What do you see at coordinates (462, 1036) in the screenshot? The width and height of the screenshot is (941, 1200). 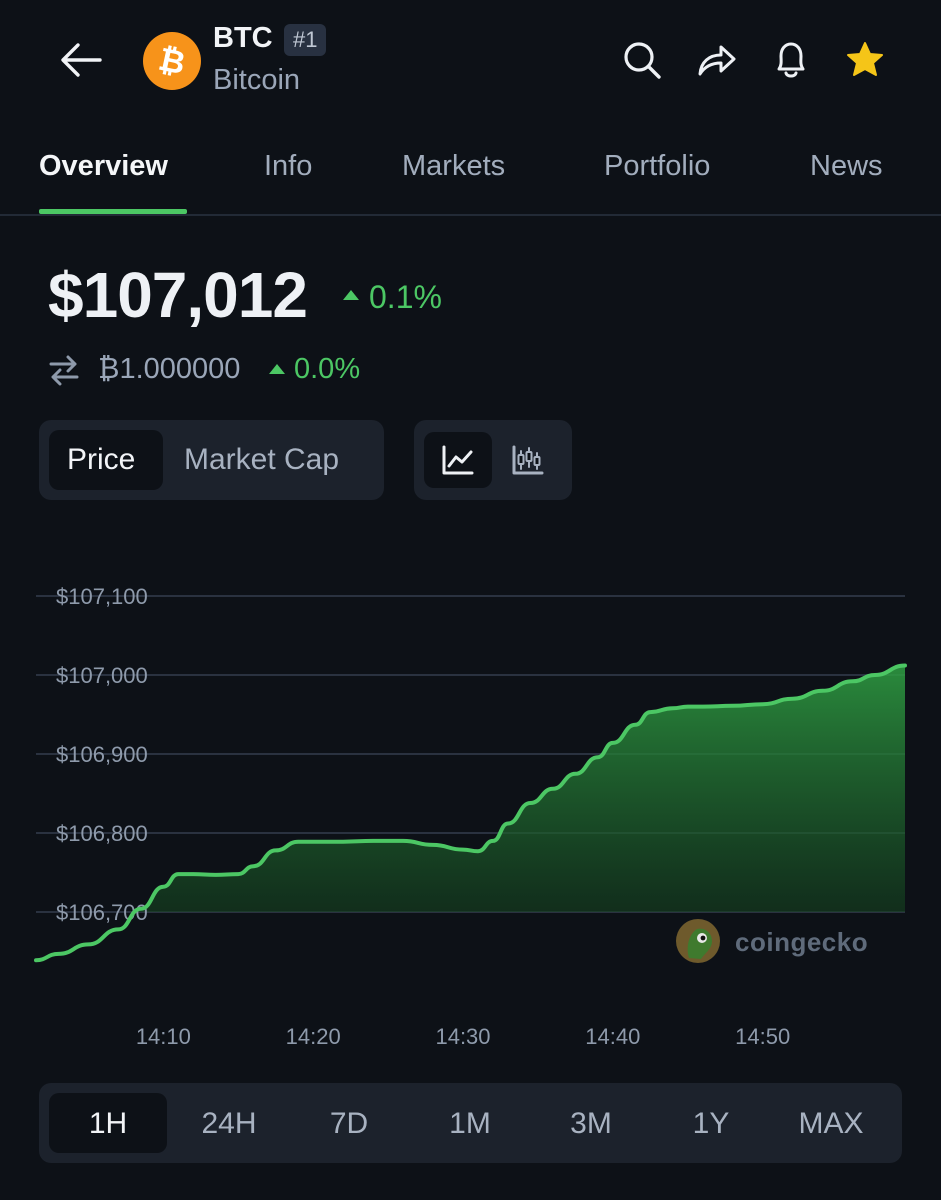 I see `x-tick-label: 14:30` at bounding box center [462, 1036].